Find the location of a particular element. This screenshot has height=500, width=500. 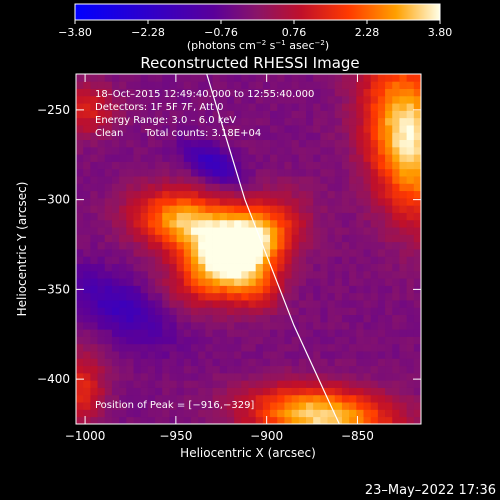

info-line-detectors: Detectors: 1F 5F 7F, Att 0 is located at coordinates (159, 107).